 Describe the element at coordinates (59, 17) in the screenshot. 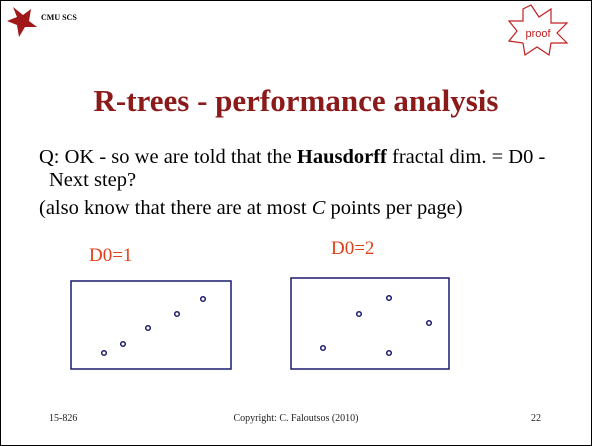

I see `header-label: CMU SCS` at that location.